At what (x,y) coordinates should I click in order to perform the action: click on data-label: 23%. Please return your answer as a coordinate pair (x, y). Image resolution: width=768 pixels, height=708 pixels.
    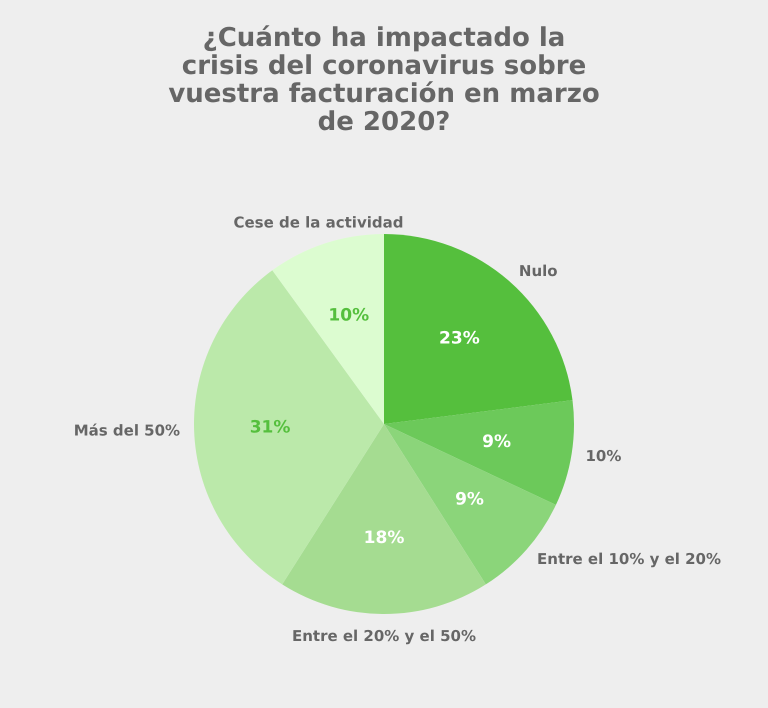
    Looking at the image, I should click on (459, 338).